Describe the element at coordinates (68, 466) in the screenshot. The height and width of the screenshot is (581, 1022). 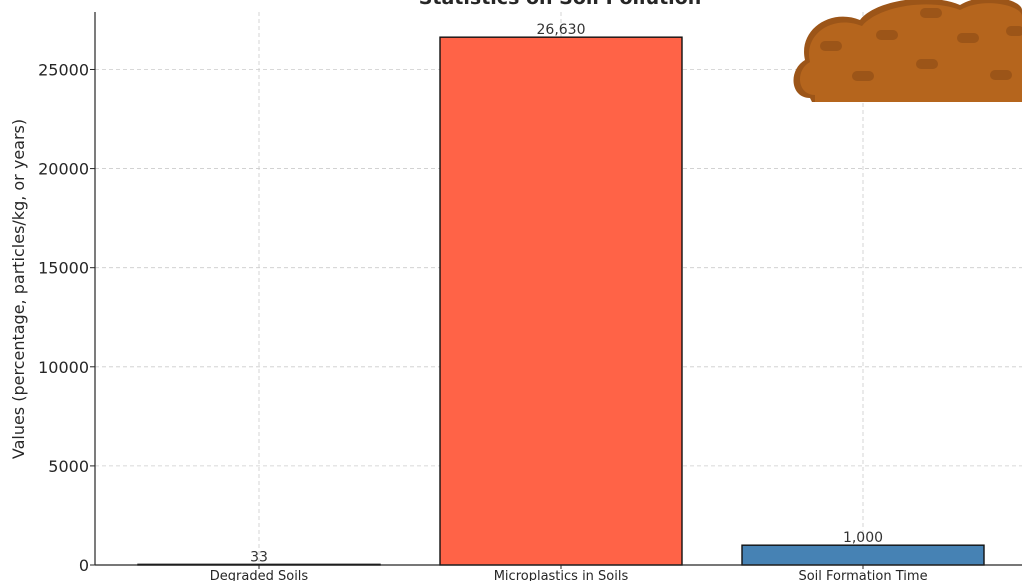
I see `y-tick-label: 5000` at that location.